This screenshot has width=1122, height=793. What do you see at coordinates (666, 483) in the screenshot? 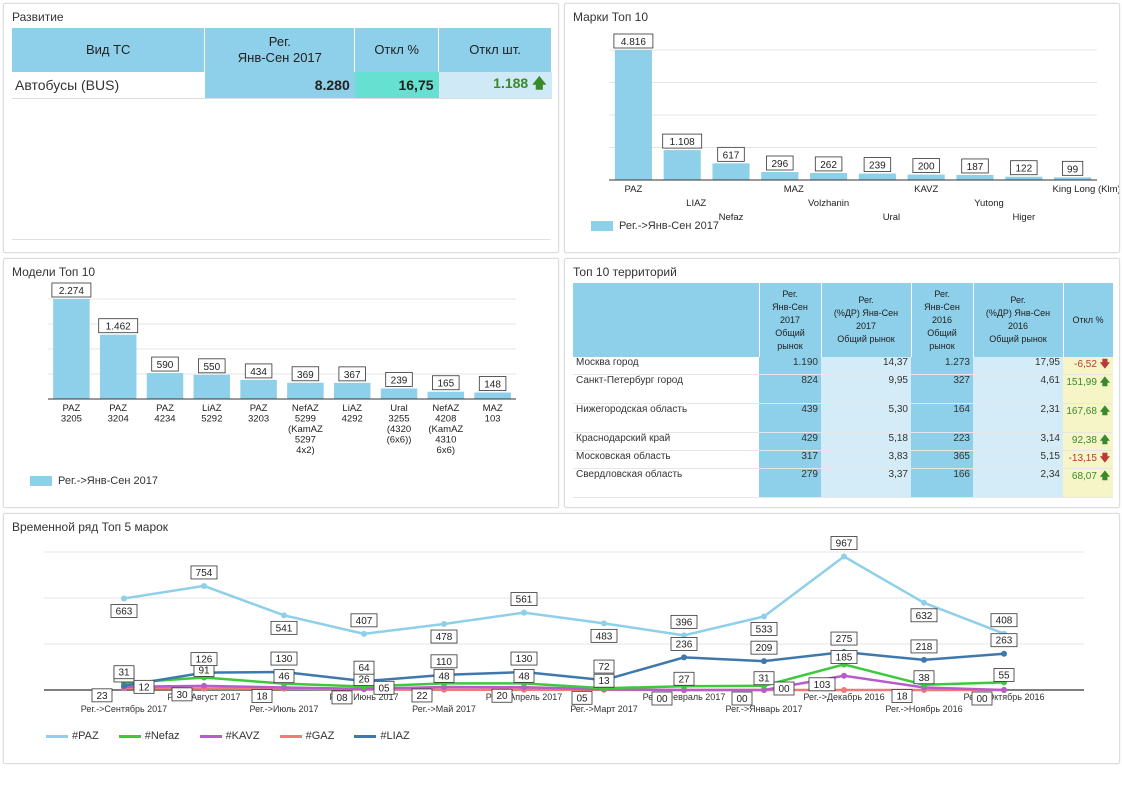
I see `territory-name-cell: Свердловская область` at bounding box center [666, 483].